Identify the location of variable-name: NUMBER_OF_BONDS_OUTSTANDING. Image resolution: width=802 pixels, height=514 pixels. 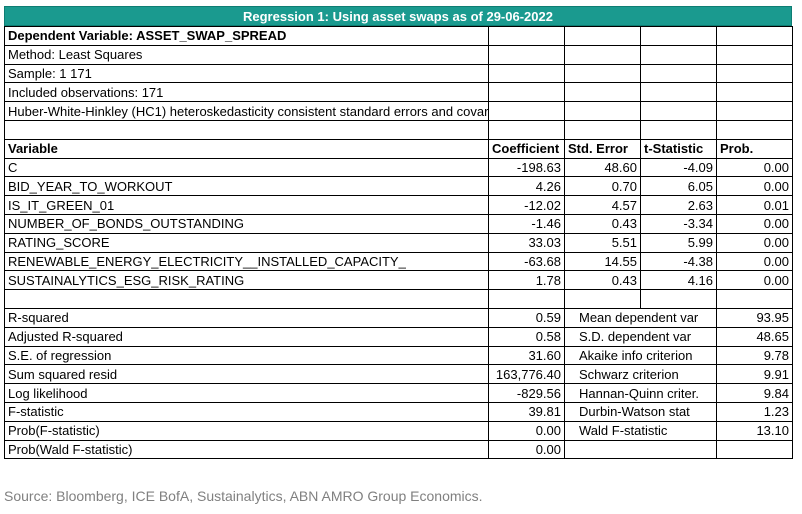
(246, 223).